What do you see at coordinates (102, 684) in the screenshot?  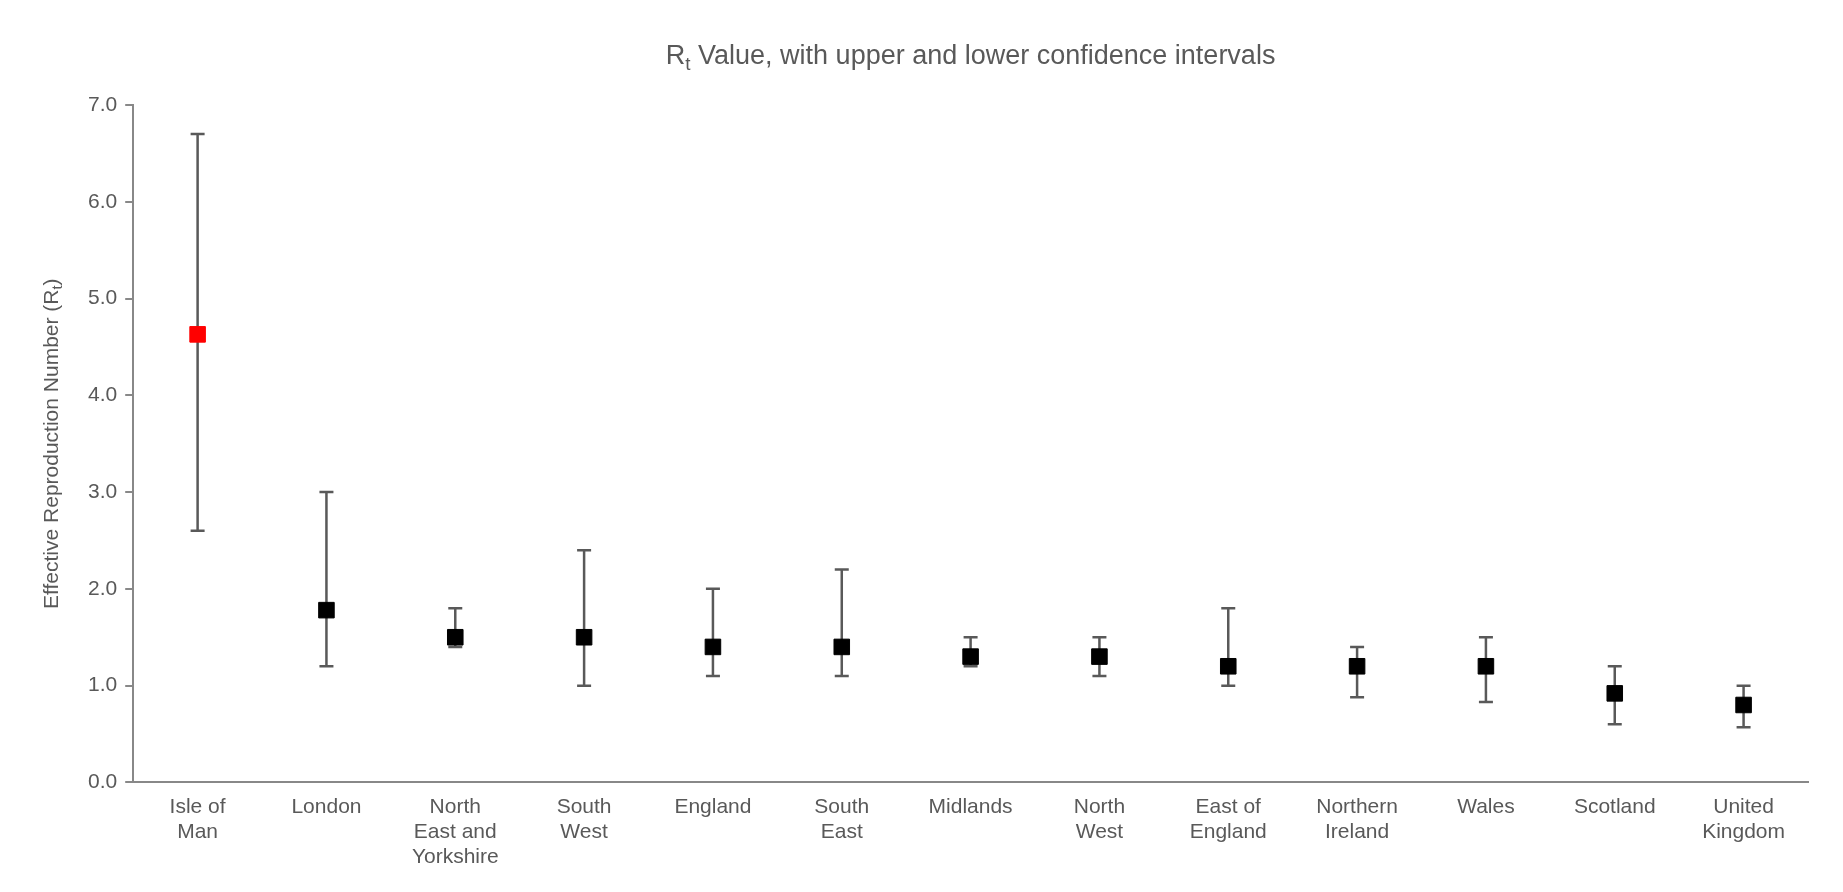 I see `y-tick-label: 1.0` at bounding box center [102, 684].